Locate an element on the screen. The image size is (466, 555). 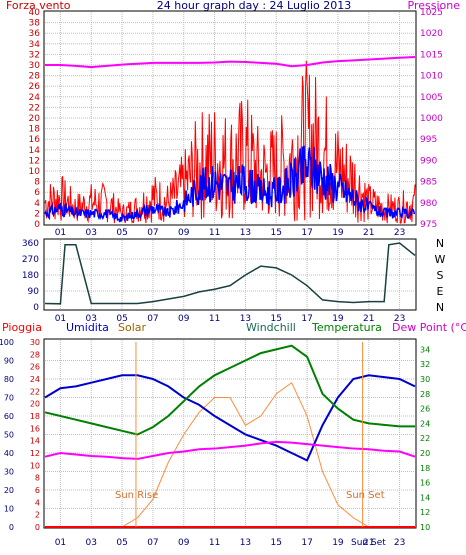
humidity-y-tick-label: 30 is located at coordinates (35, 342).